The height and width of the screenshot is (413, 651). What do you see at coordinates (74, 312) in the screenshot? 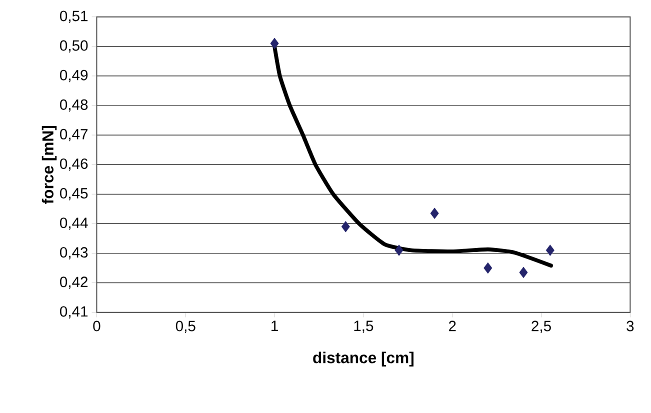
I see `y-tick-label: 0,41` at bounding box center [74, 312].